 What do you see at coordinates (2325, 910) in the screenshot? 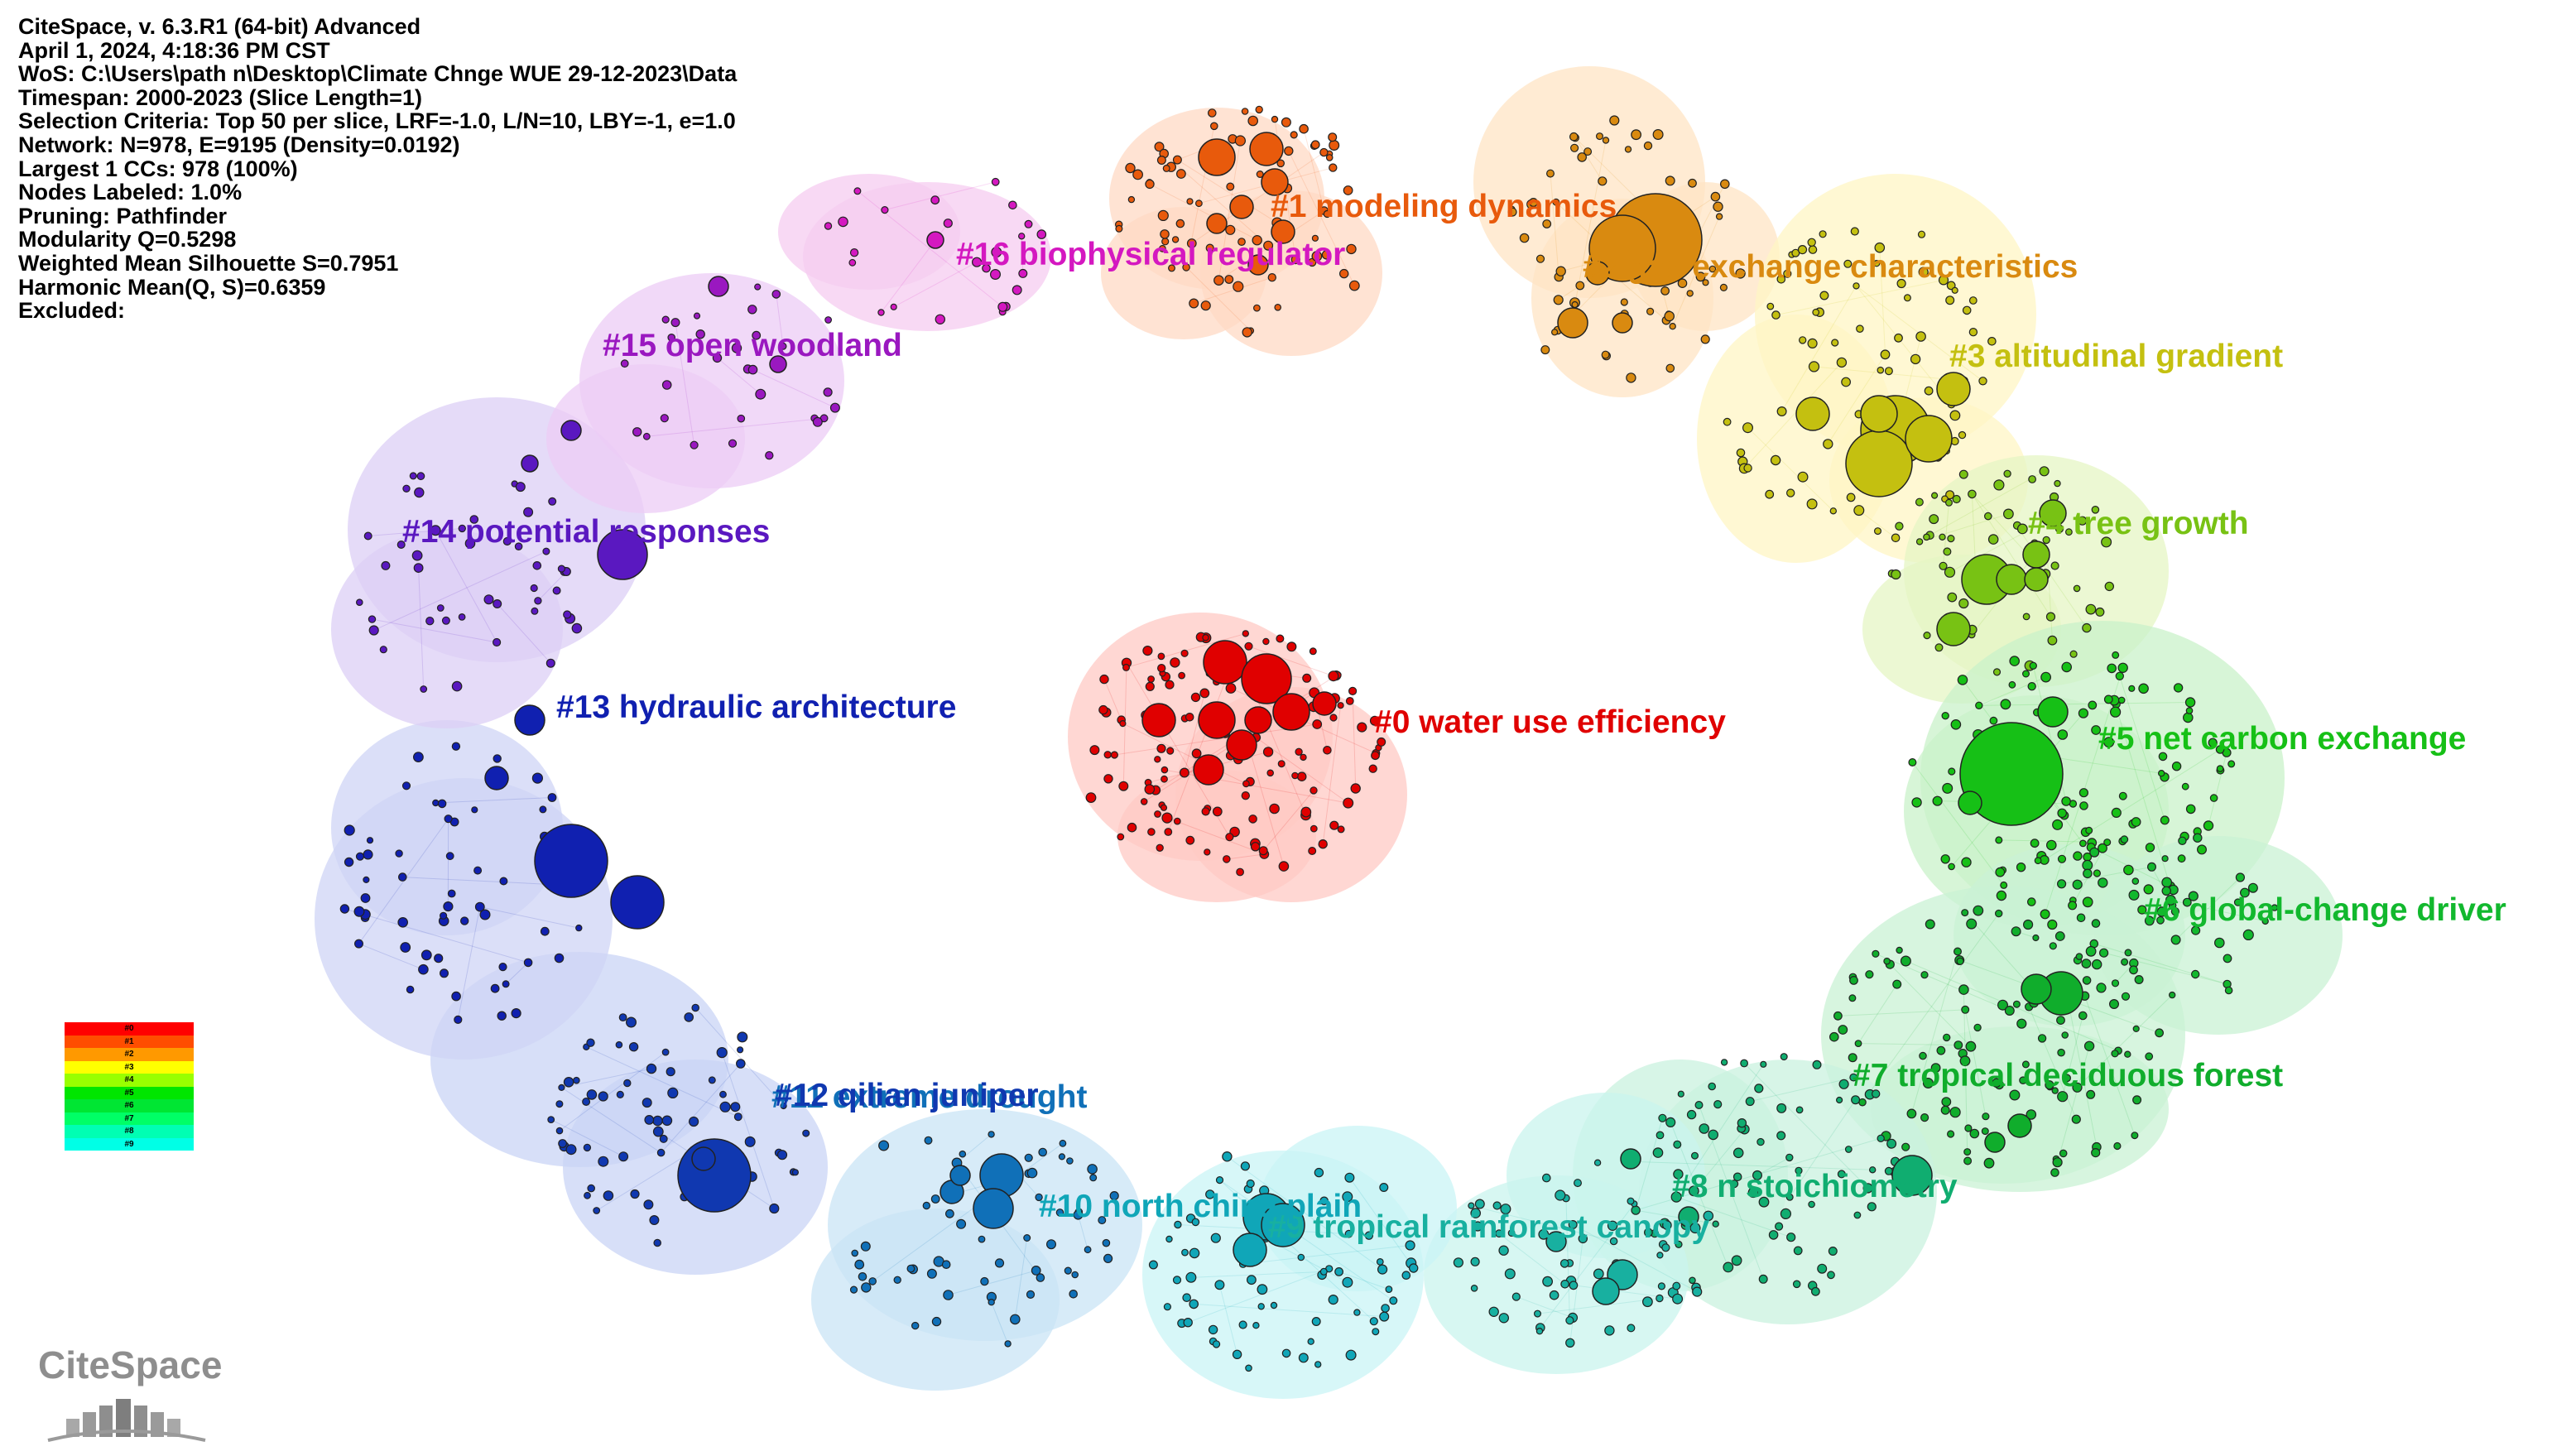
I see `cluster-label: #6 global-change driver` at bounding box center [2325, 910].